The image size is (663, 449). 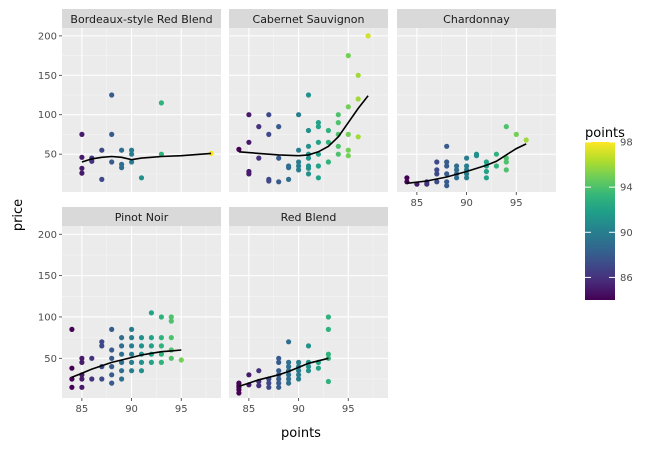 I want to click on y-tick-label: 100, so click(x=47, y=317).